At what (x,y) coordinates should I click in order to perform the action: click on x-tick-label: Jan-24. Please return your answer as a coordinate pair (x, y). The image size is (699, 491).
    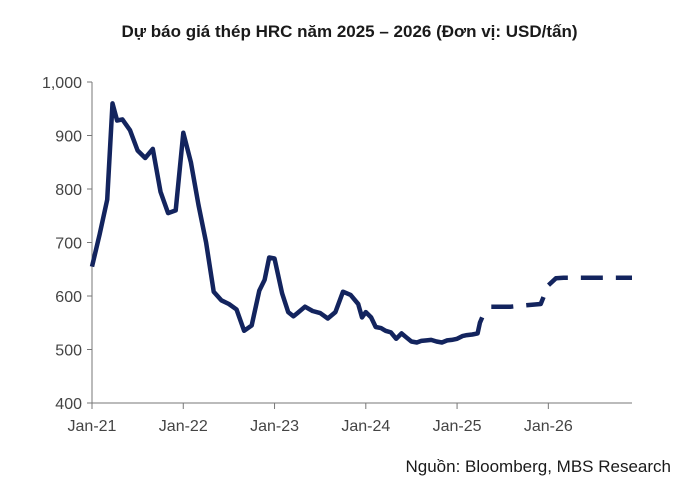
    Looking at the image, I should click on (365, 426).